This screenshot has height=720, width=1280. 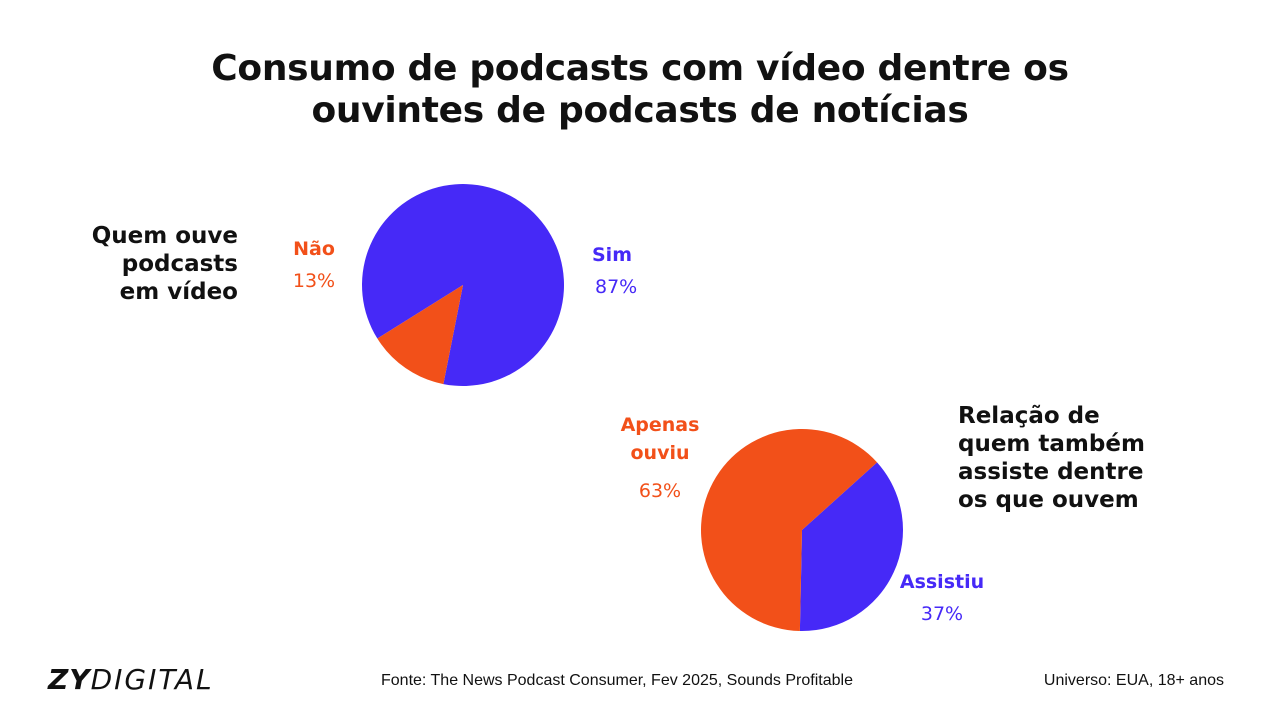 What do you see at coordinates (152, 679) in the screenshot?
I see `logo-light-text: DIGITAL` at bounding box center [152, 679].